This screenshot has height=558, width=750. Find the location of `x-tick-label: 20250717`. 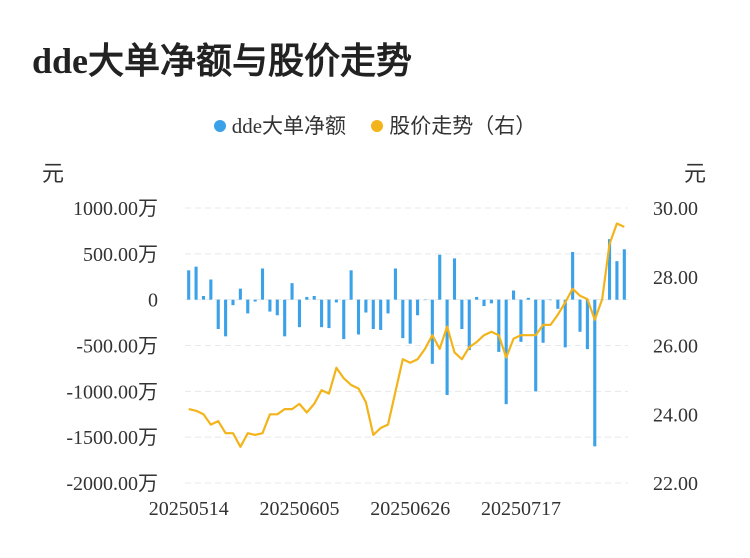

x-tick-label: 20250717 is located at coordinates (521, 509).